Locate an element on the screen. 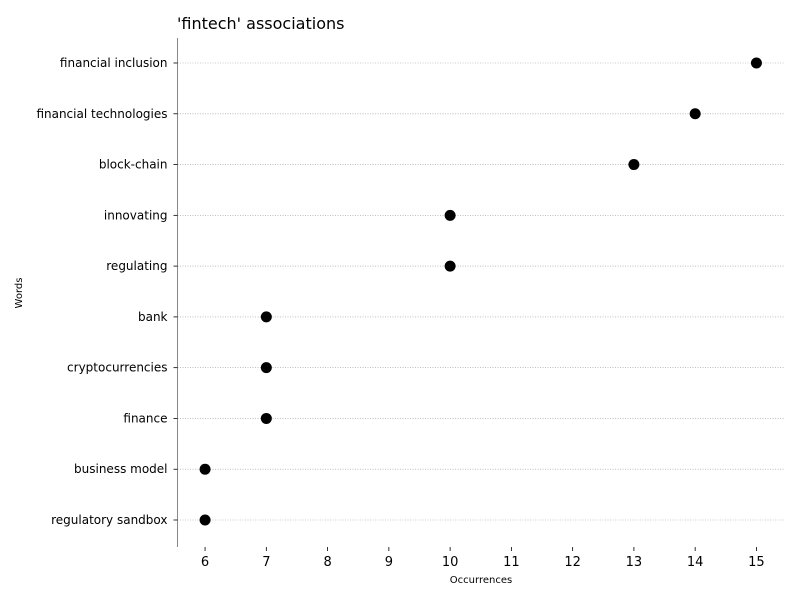  y-tick-label: block-chain is located at coordinates (133, 165).